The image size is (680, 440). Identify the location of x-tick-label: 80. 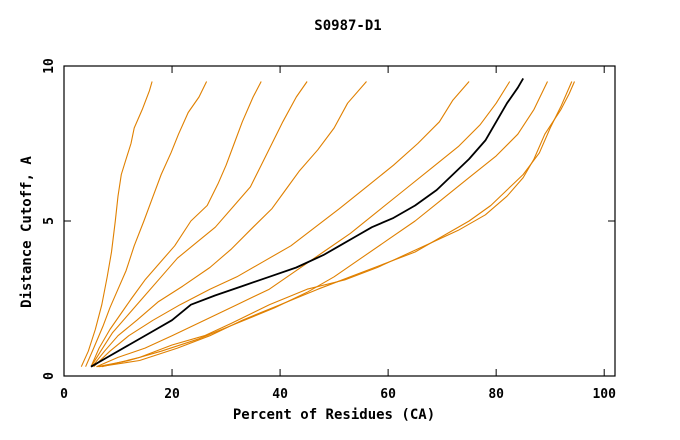
(496, 394).